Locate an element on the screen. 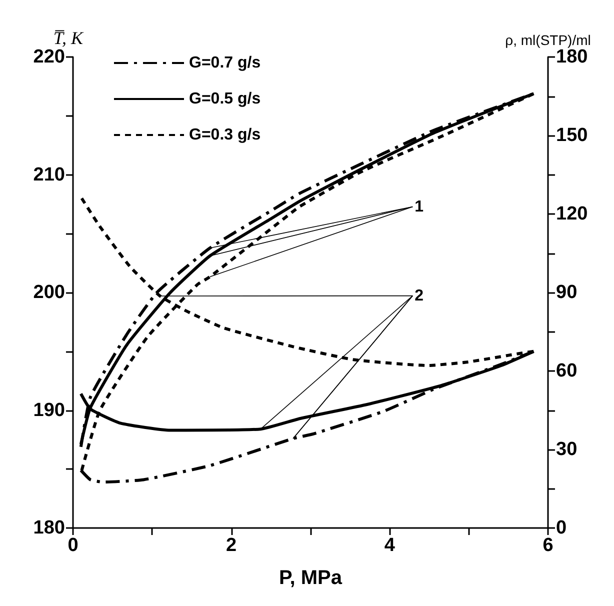  y-tick-label: 180 is located at coordinates (49, 528).